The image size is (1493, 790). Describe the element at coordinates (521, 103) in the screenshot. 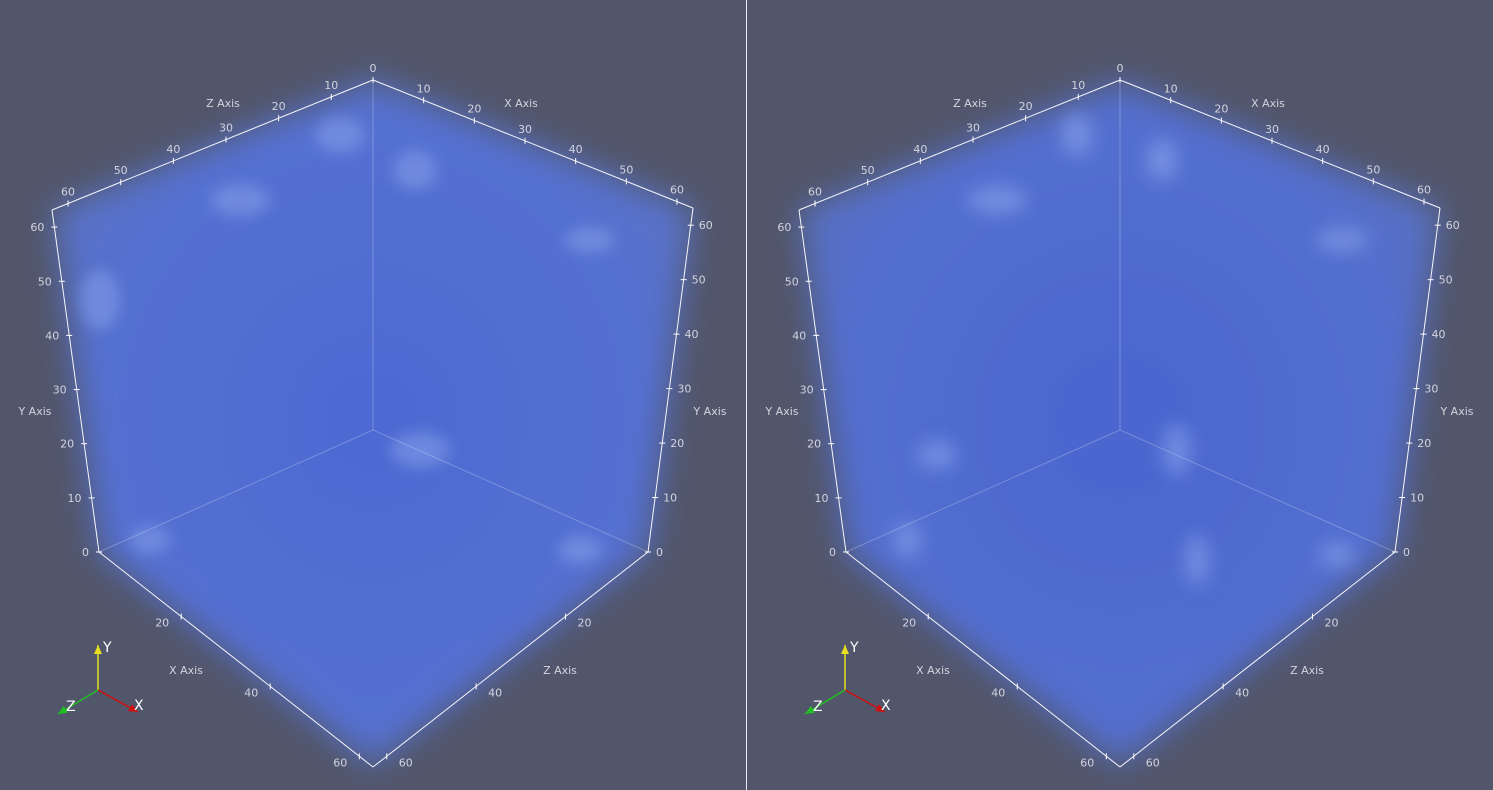

I see `top-x-axis-title: X Axis` at that location.